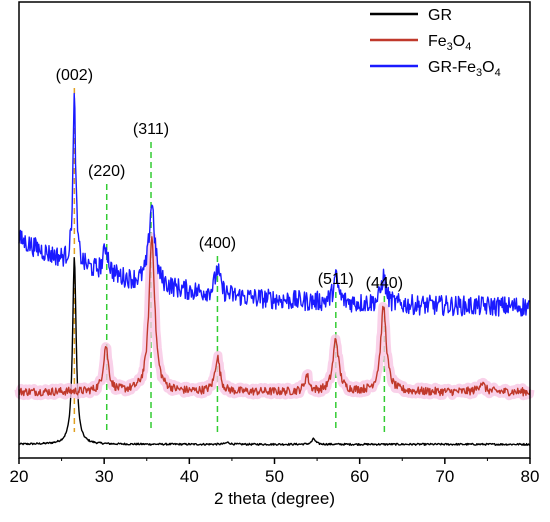  What do you see at coordinates (530, 476) in the screenshot?
I see `x-tick-label-80: 80` at bounding box center [530, 476].